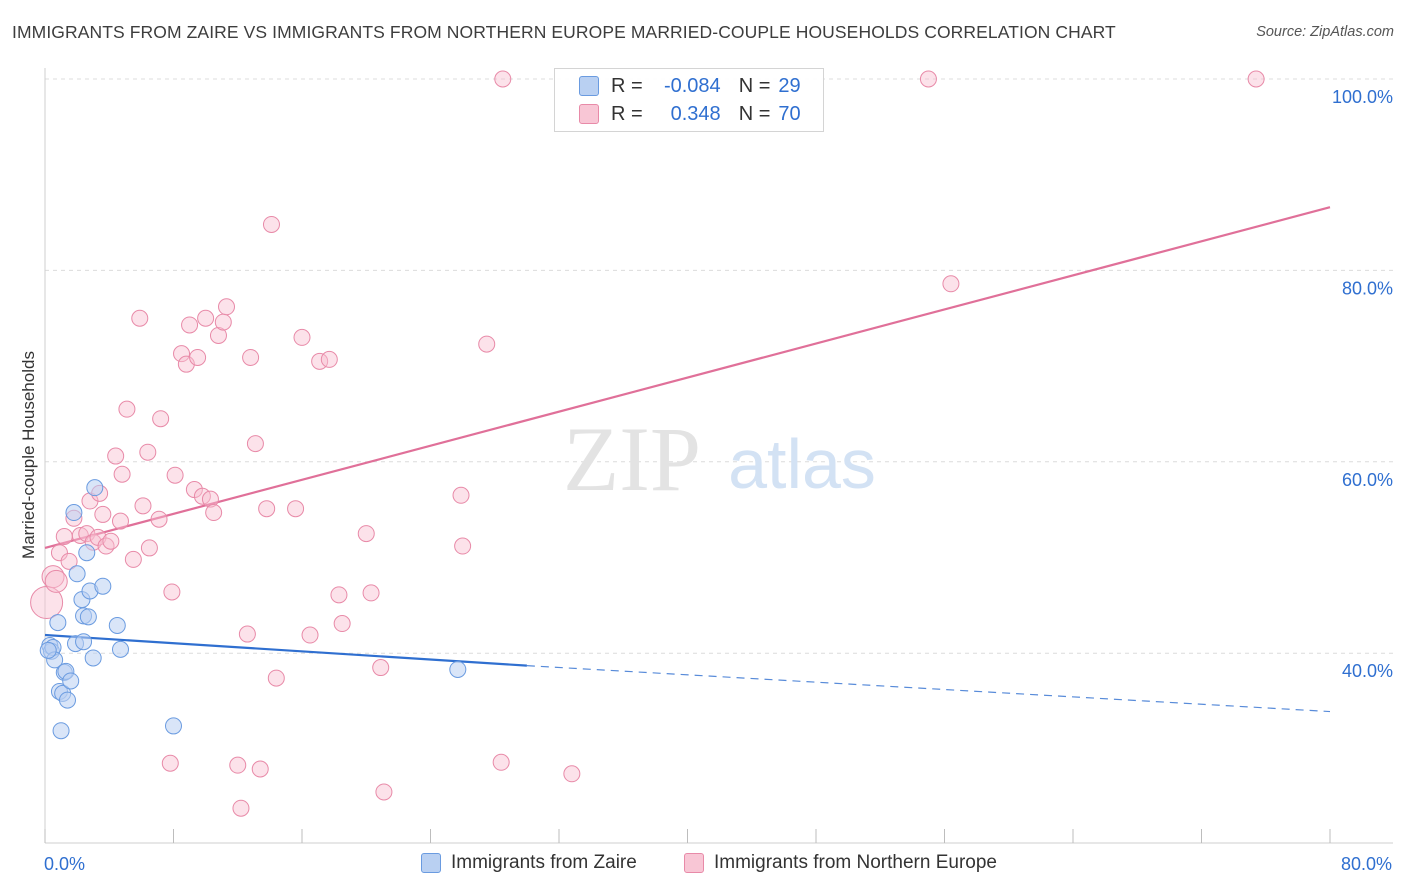  I want to click on northern-europe-r-label: R =, so click(627, 113).